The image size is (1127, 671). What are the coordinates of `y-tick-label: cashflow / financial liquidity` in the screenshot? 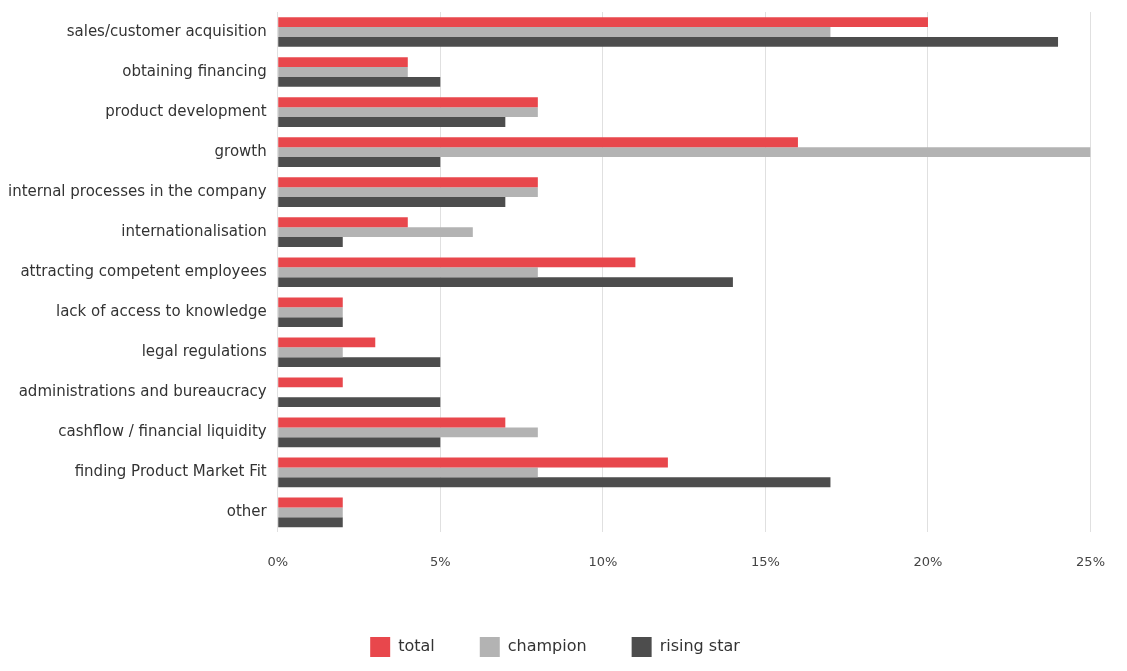 It's located at (162, 431).